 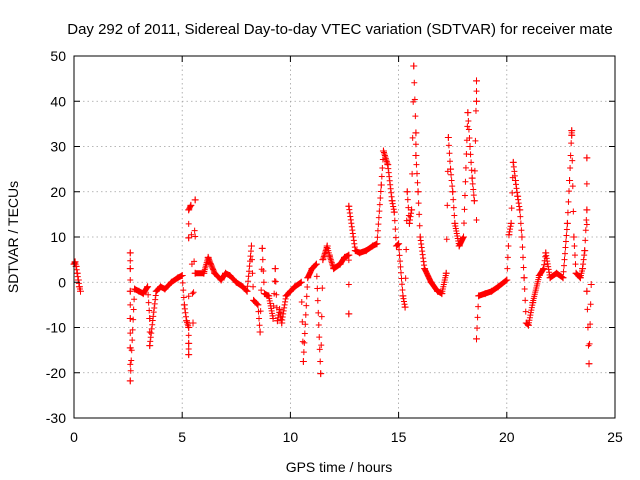 I want to click on y-tick-label: 50, so click(x=58, y=56).